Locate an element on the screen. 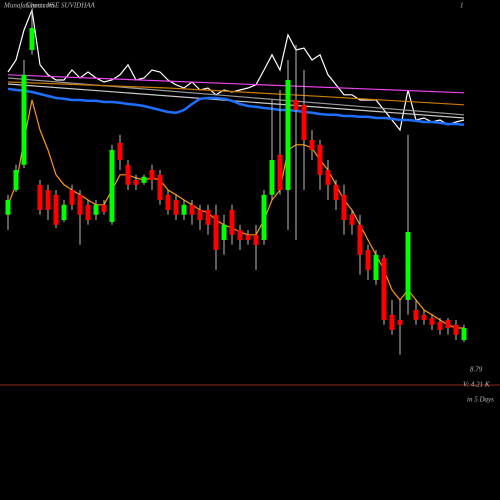 This screenshot has height=500, width=500. period-label: in 5 Days is located at coordinates (480, 400).